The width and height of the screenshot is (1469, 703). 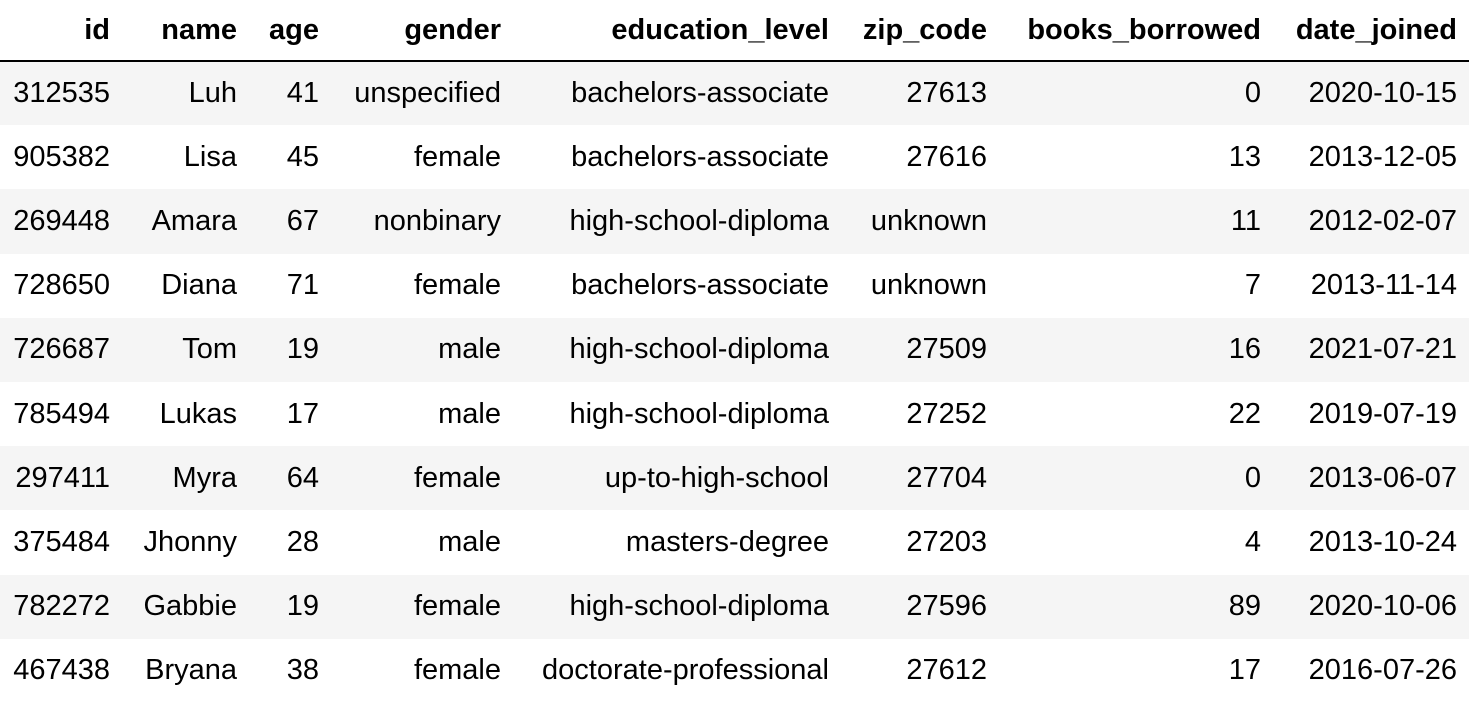 What do you see at coordinates (680, 31) in the screenshot?
I see `column-header-education-level: education_level` at bounding box center [680, 31].